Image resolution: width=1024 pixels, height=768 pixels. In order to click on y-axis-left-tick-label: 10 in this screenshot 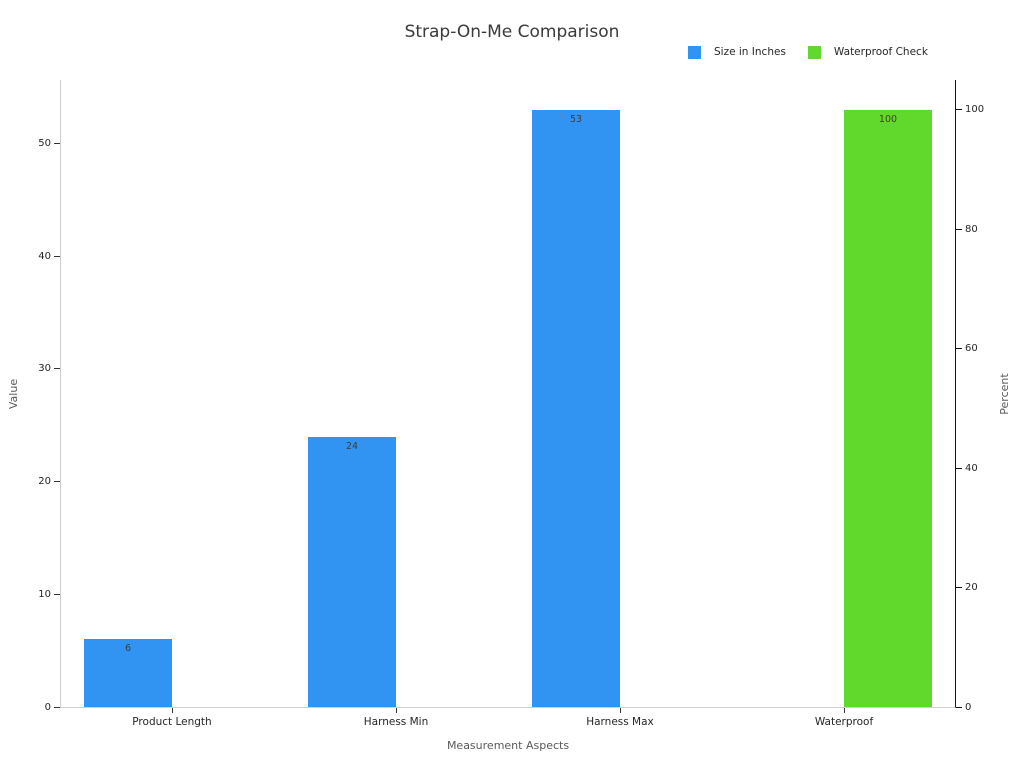, I will do `click(44, 594)`.